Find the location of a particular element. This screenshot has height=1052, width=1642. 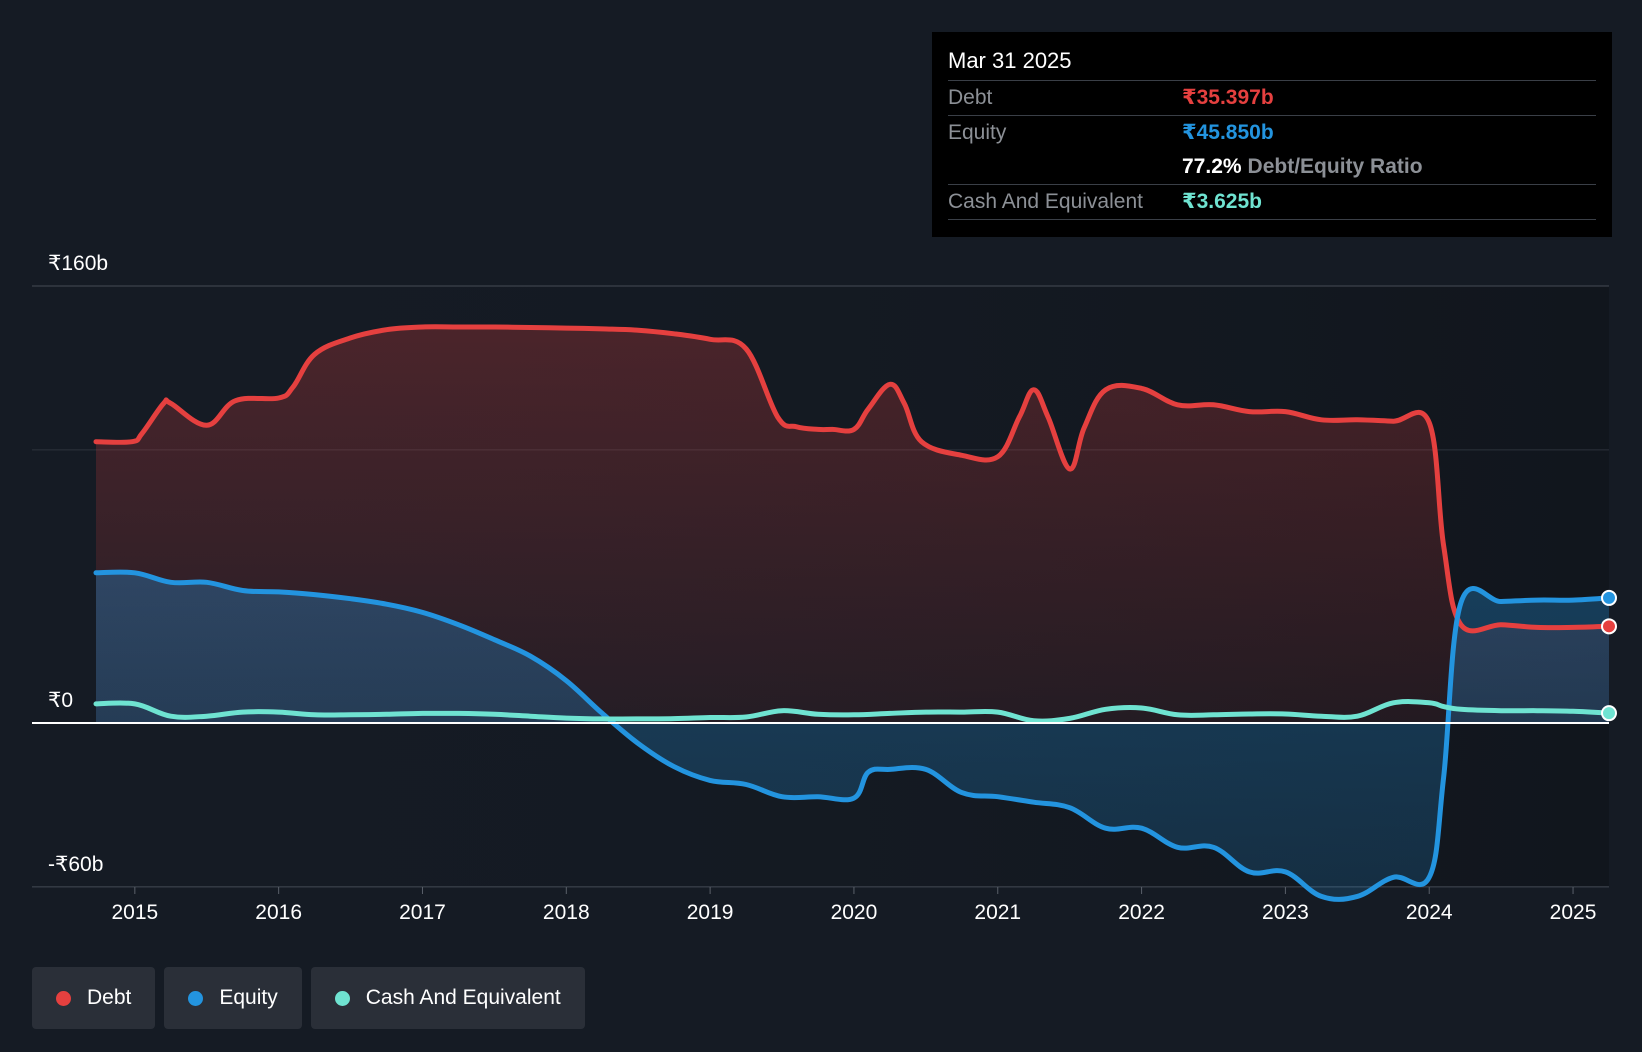

series-line-cash is located at coordinates (852, 711).